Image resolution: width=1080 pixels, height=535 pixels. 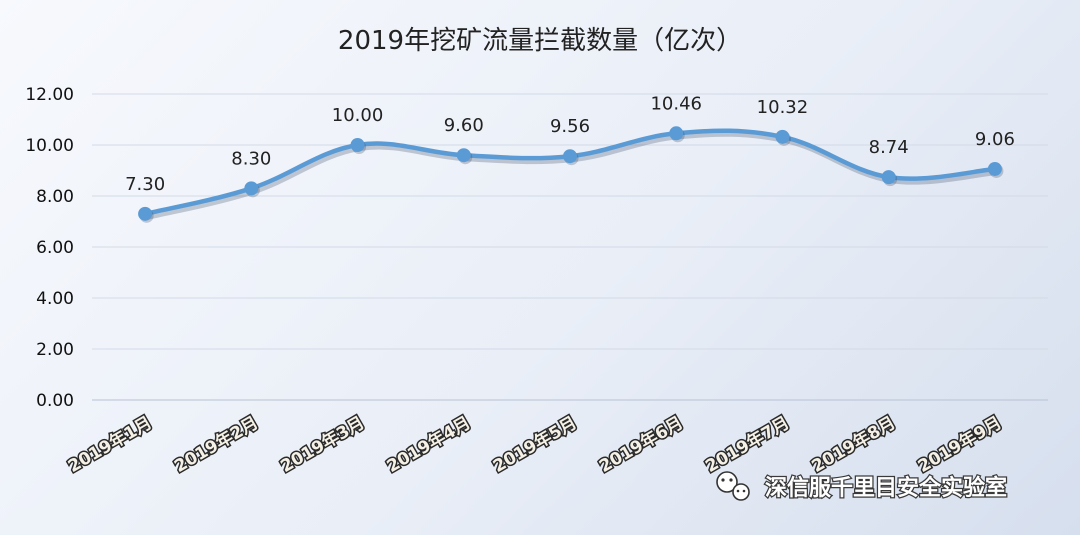 I want to click on x-tick-label: 2019年6月, so click(x=641, y=444).